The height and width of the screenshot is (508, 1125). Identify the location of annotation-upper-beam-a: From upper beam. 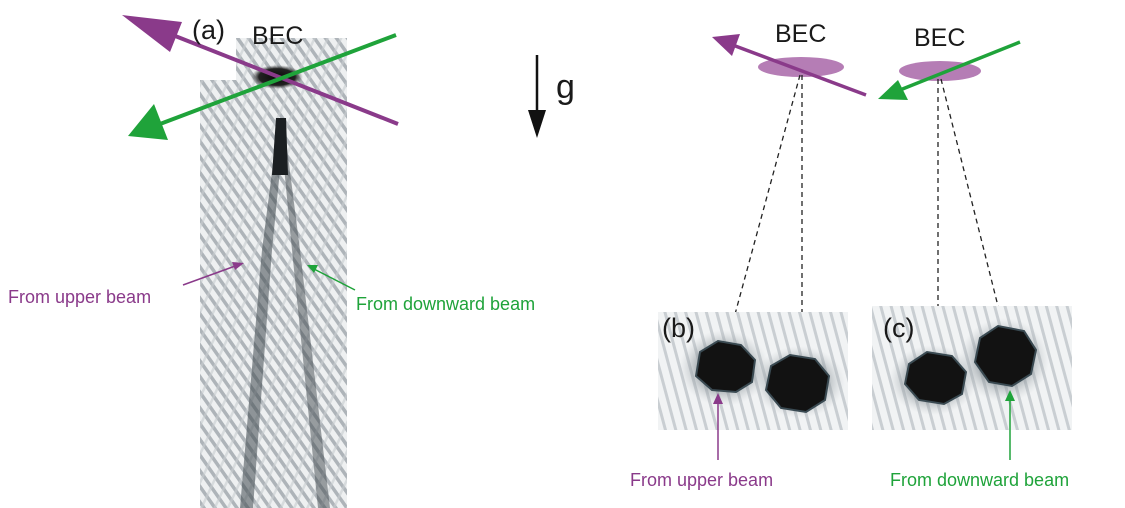
(79, 297).